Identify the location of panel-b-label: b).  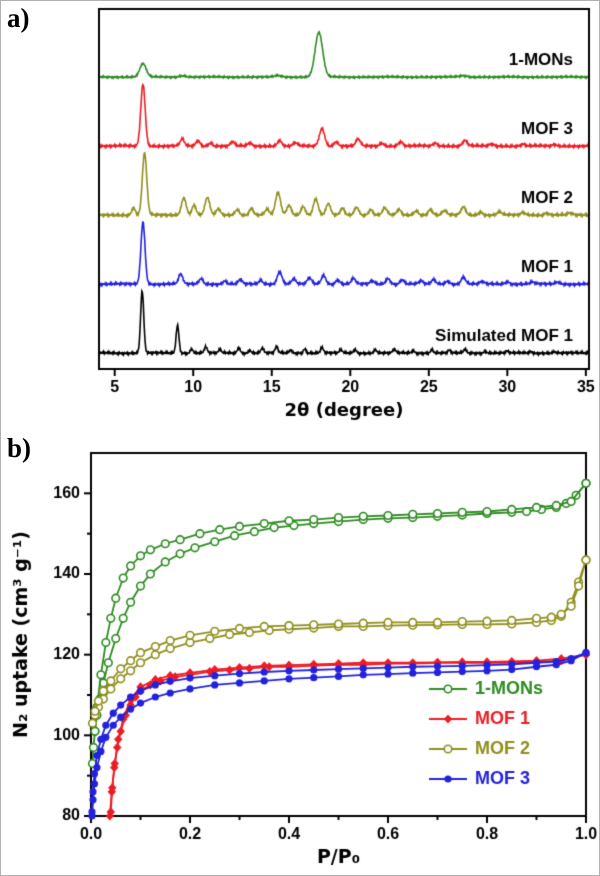
(19, 448).